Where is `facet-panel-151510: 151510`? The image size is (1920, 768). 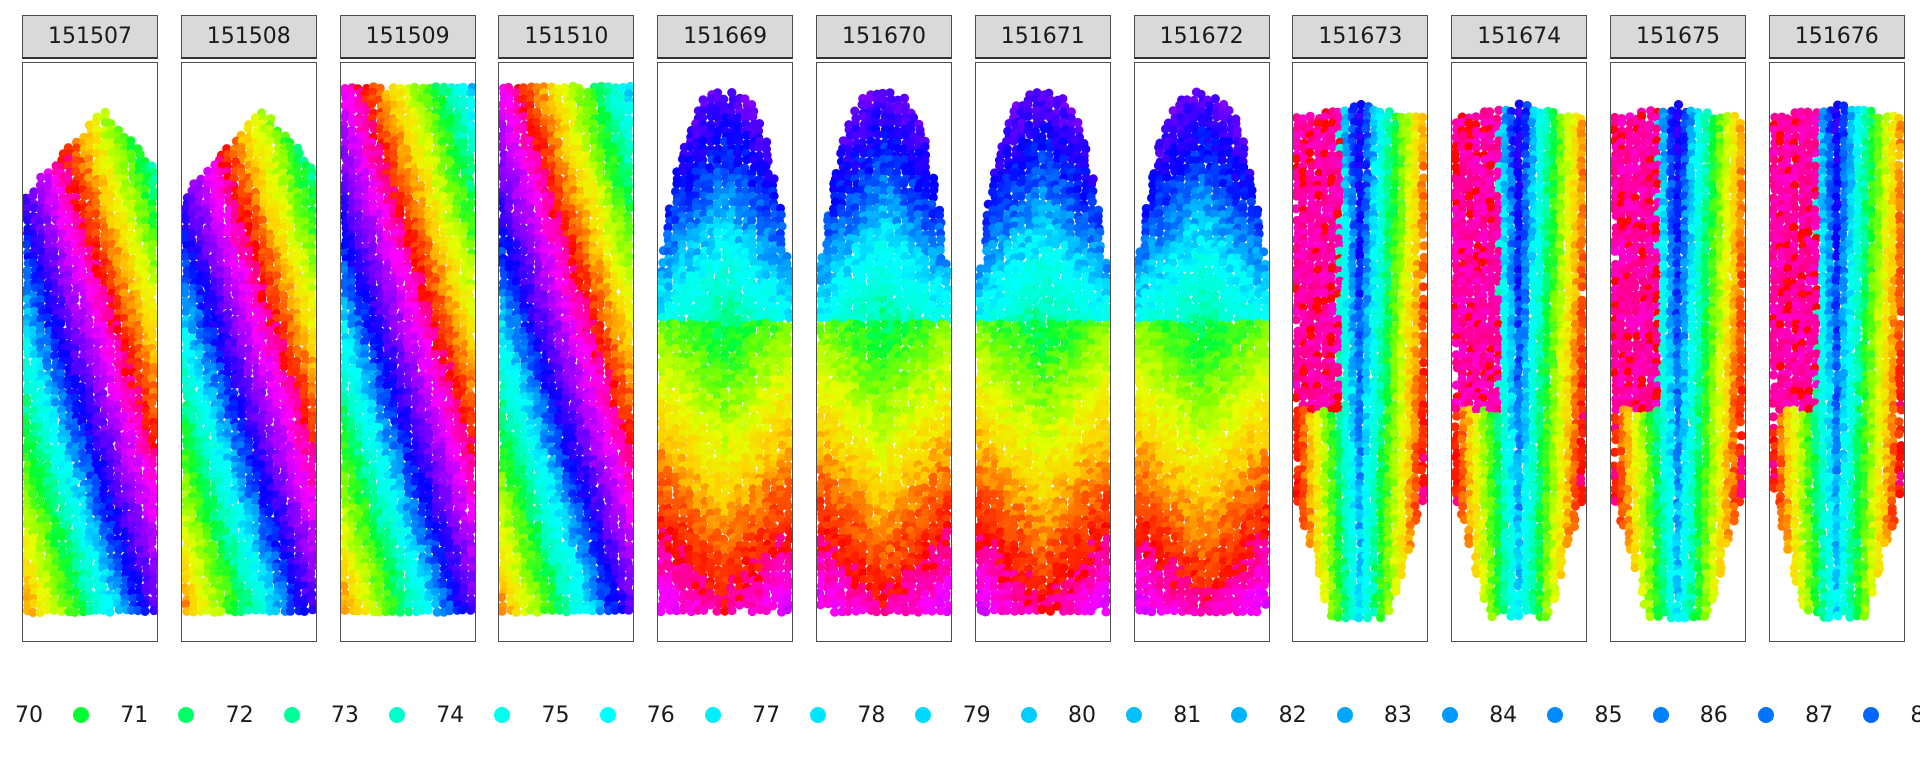 facet-panel-151510: 151510 is located at coordinates (566, 328).